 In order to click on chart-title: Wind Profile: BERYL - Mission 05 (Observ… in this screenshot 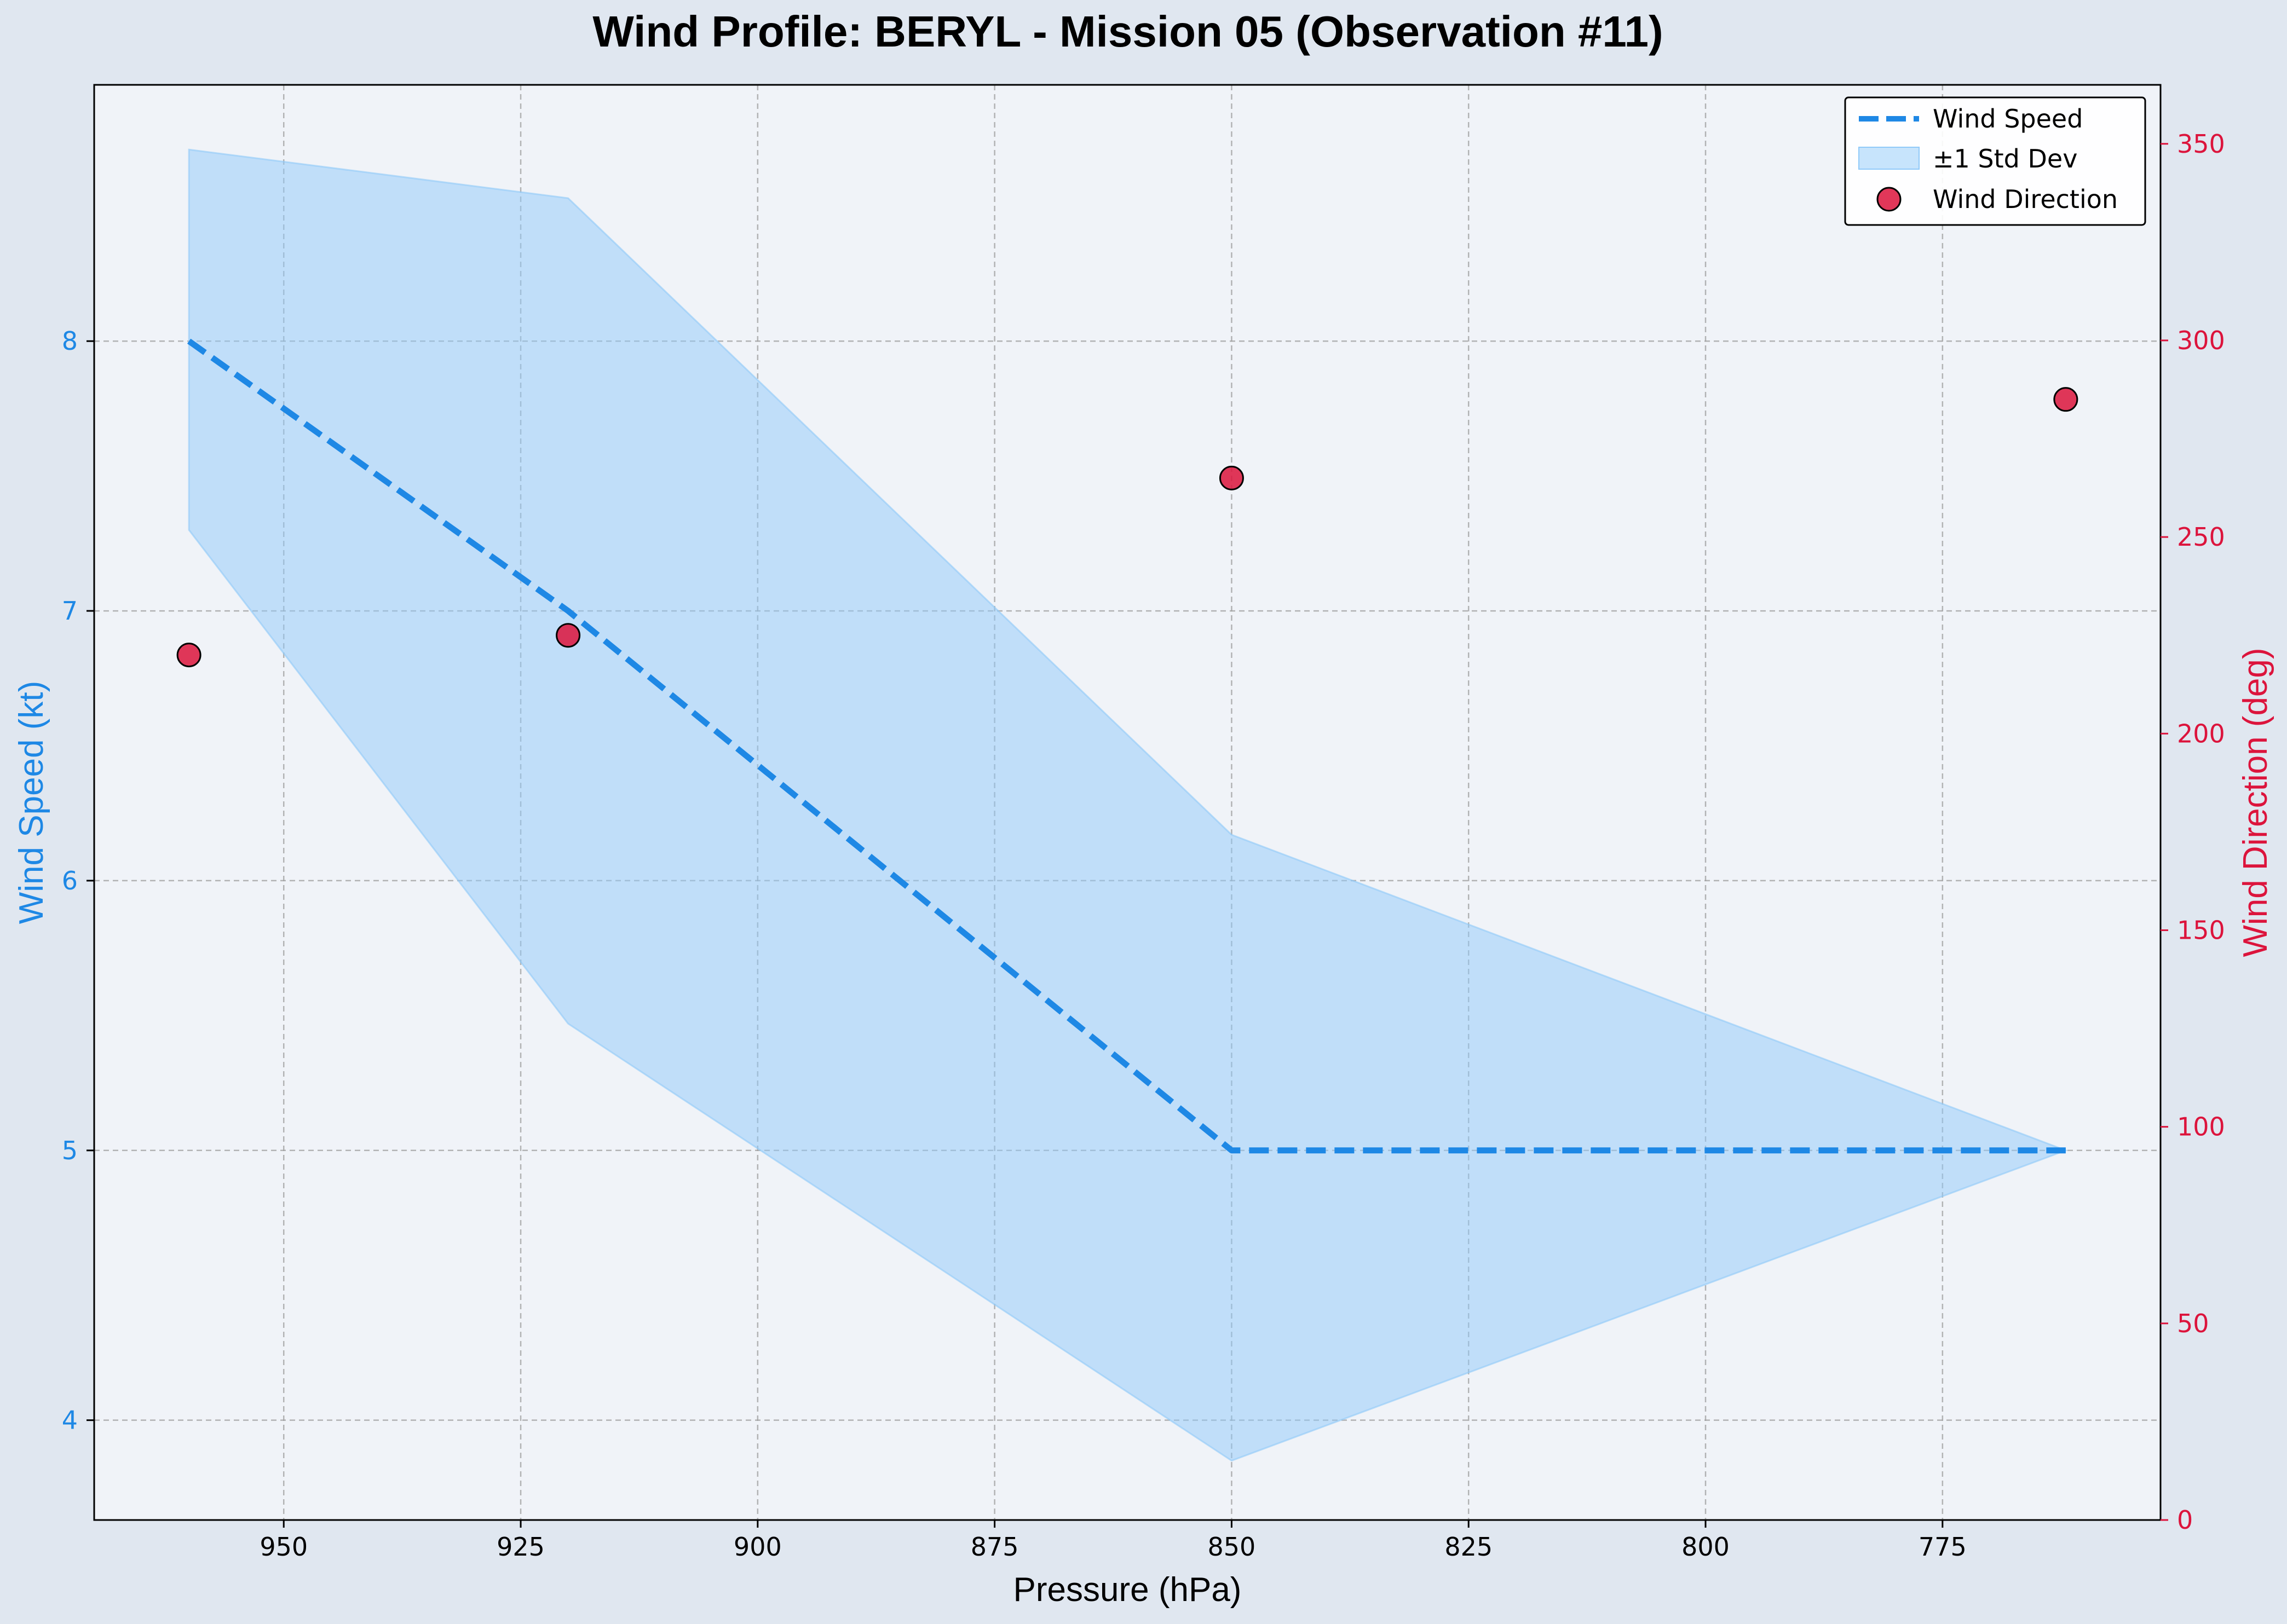, I will do `click(1127, 31)`.